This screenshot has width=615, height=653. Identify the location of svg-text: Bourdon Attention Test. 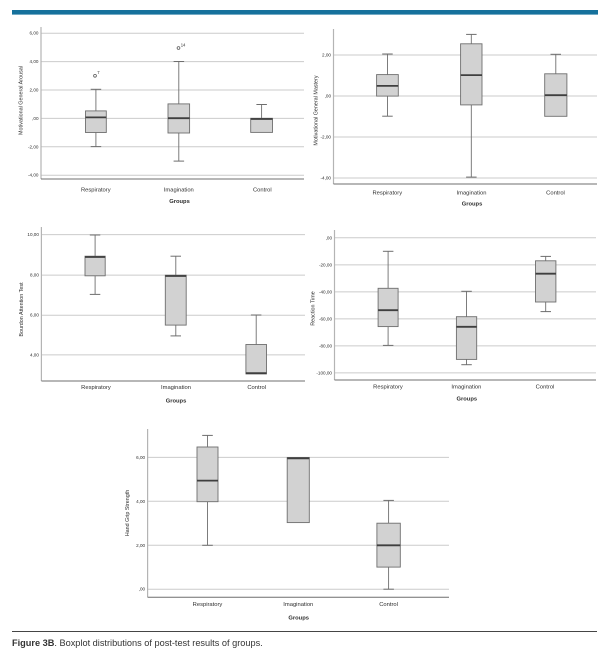
(22, 309).